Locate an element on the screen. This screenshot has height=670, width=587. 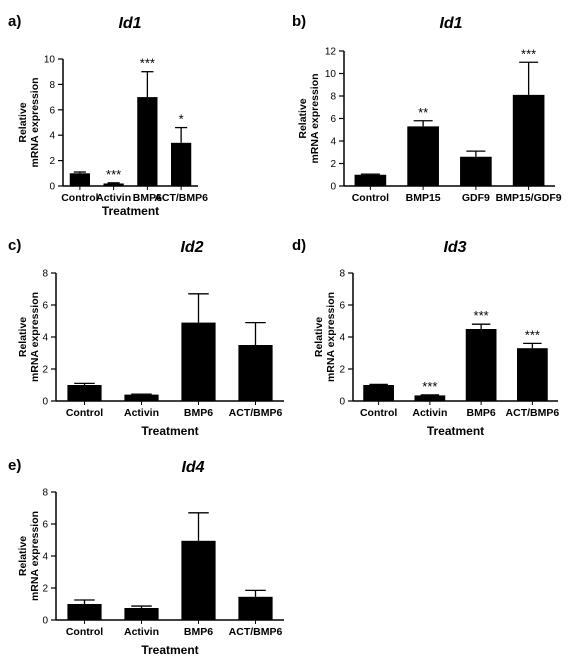
panel-letter: a) is located at coordinates (14, 21).